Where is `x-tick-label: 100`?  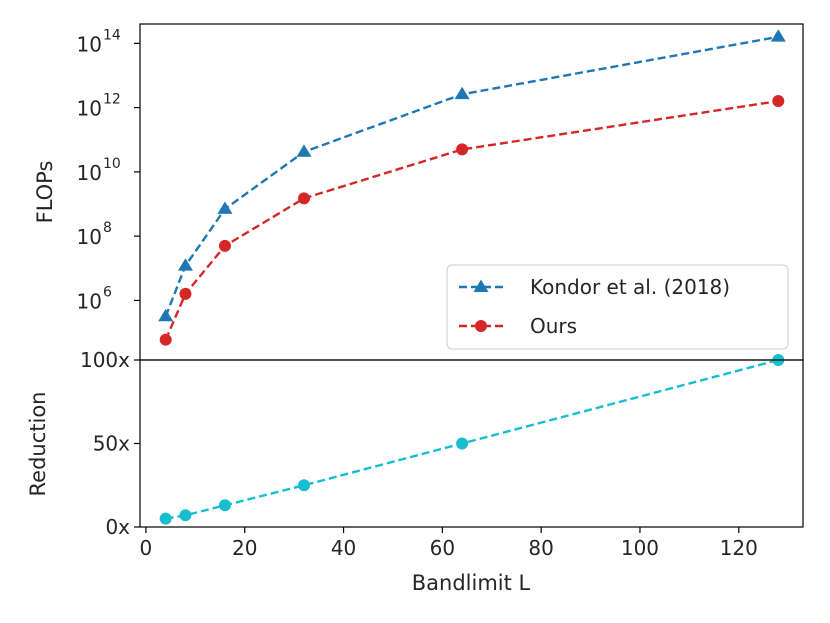 x-tick-label: 100 is located at coordinates (640, 548).